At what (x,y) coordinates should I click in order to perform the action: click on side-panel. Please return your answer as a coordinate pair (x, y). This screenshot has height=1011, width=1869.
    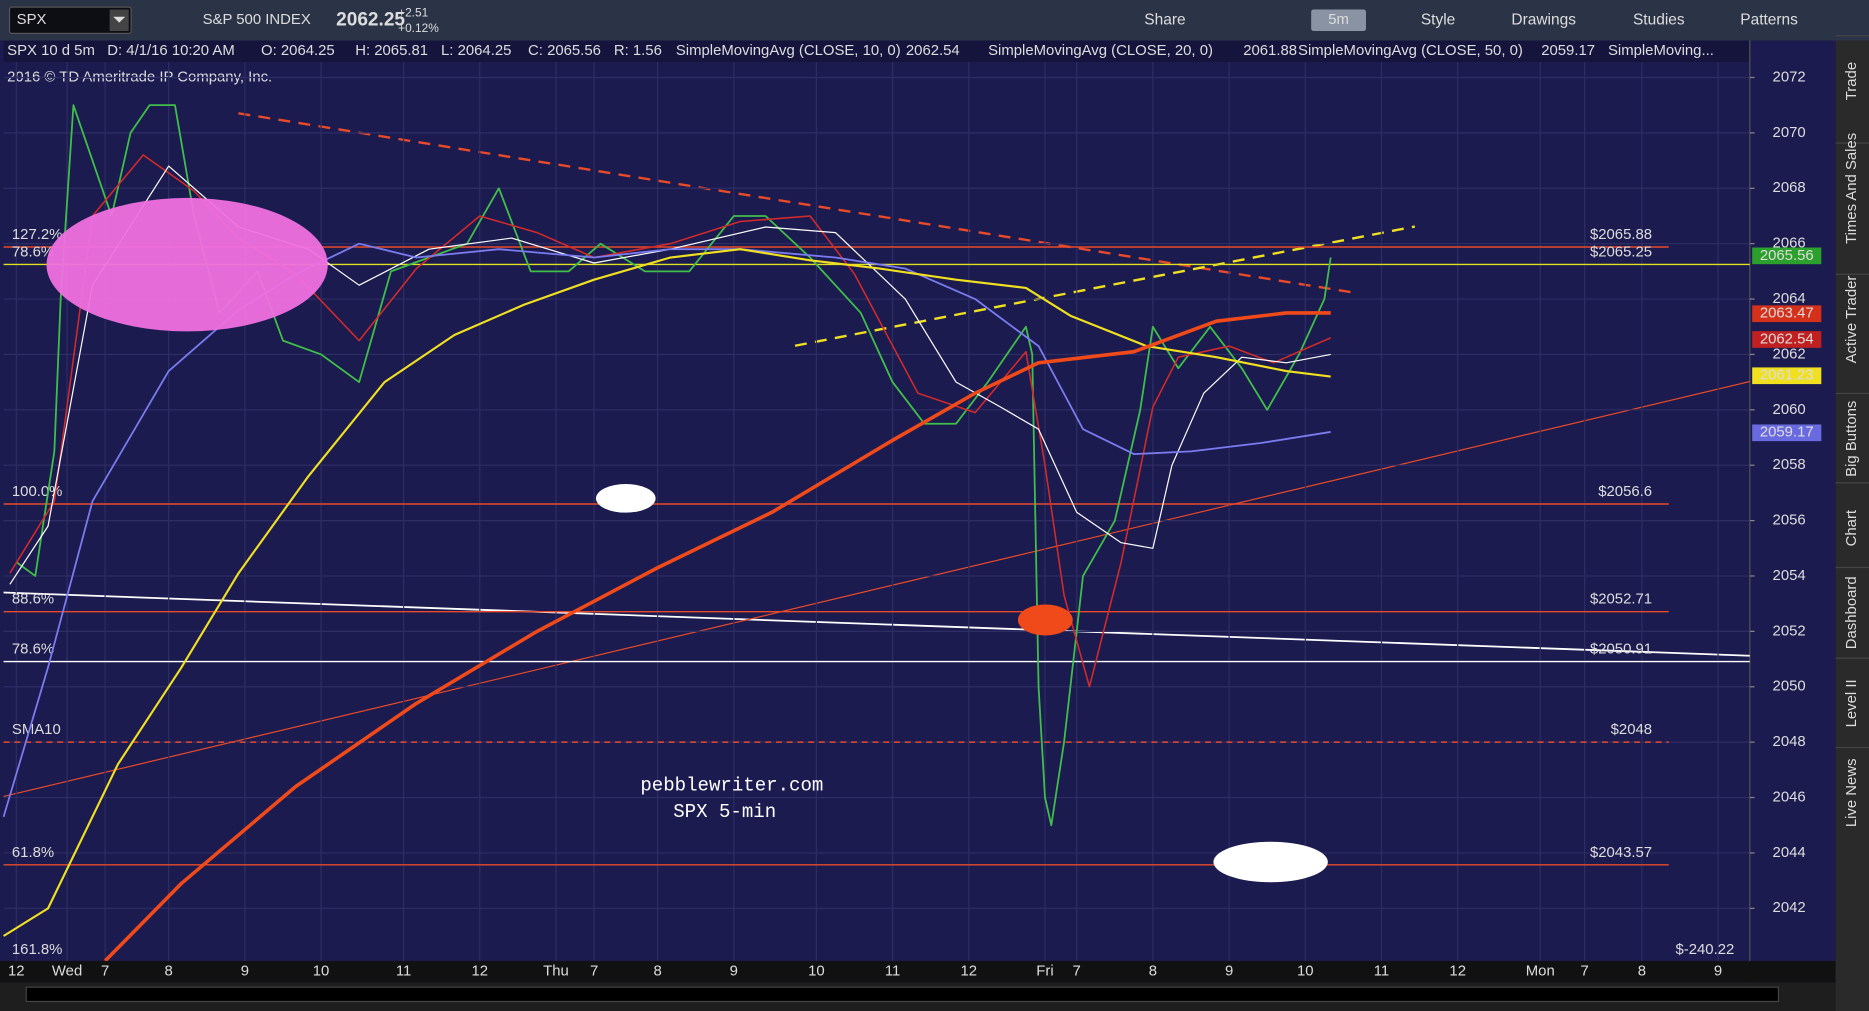
    Looking at the image, I should click on (1852, 525).